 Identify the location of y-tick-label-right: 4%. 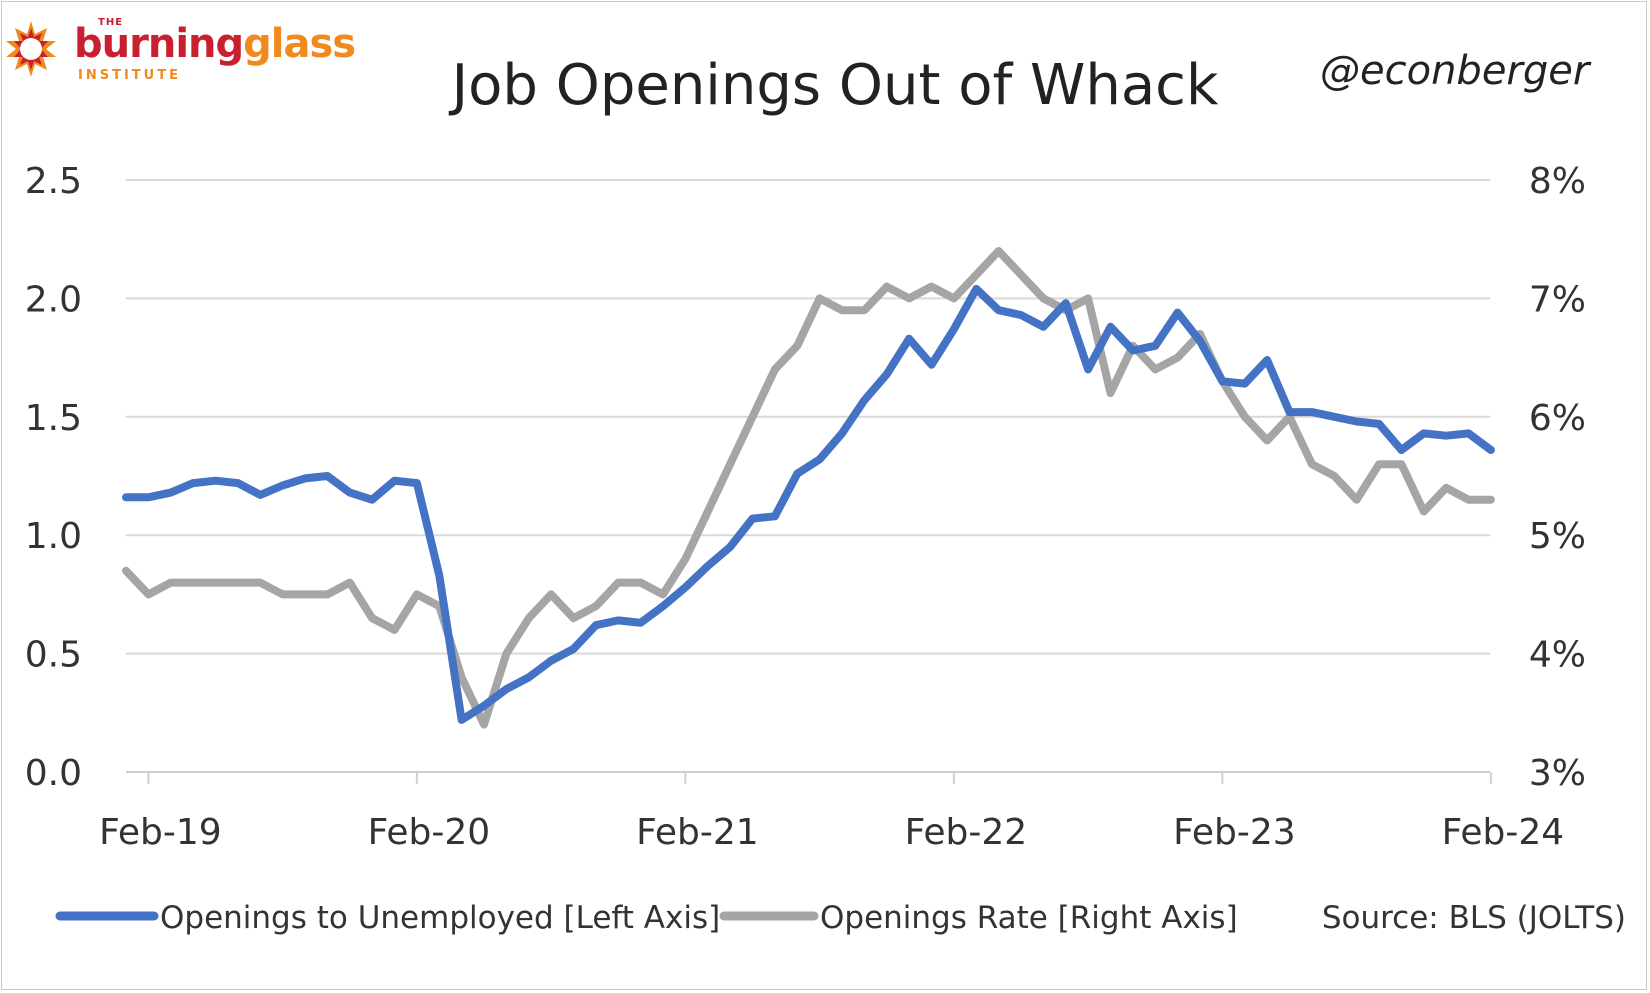
(1557, 655).